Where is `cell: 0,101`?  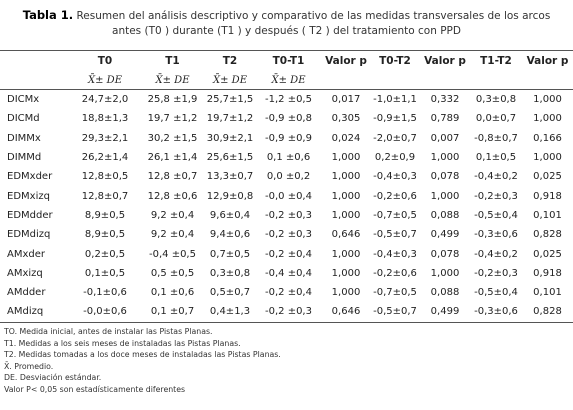
cell: 0,101 is located at coordinates (547, 293).